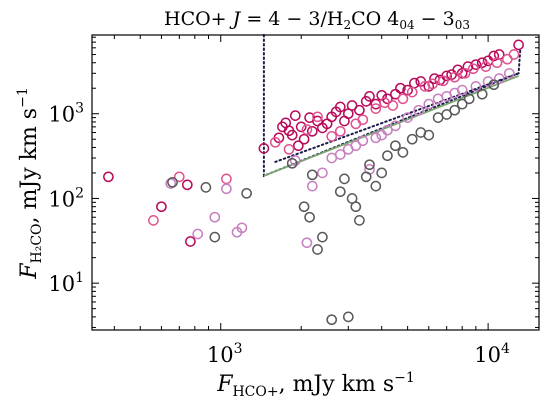 The width and height of the screenshot is (548, 408). What do you see at coordinates (347, 25) in the screenshot?
I see `title-sub: 2` at bounding box center [347, 25].